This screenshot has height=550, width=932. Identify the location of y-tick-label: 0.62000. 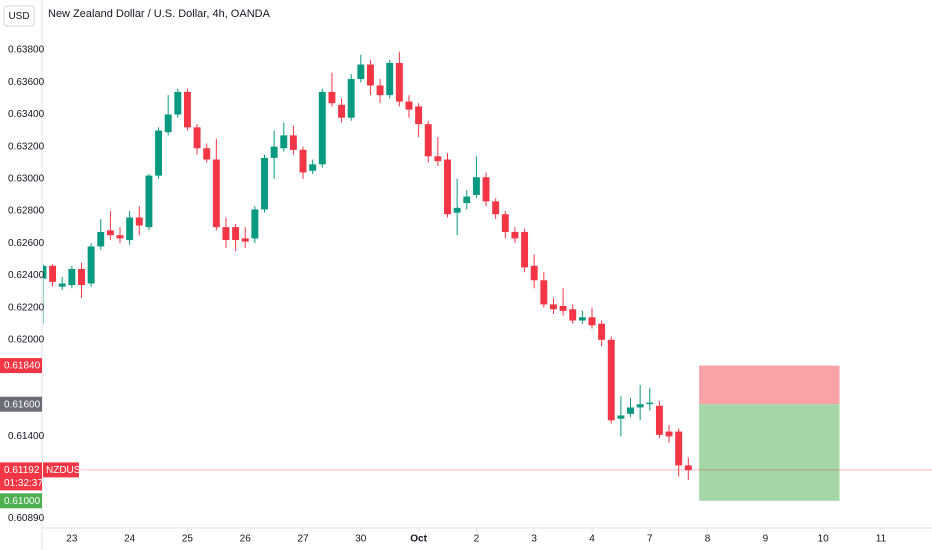
(26, 339).